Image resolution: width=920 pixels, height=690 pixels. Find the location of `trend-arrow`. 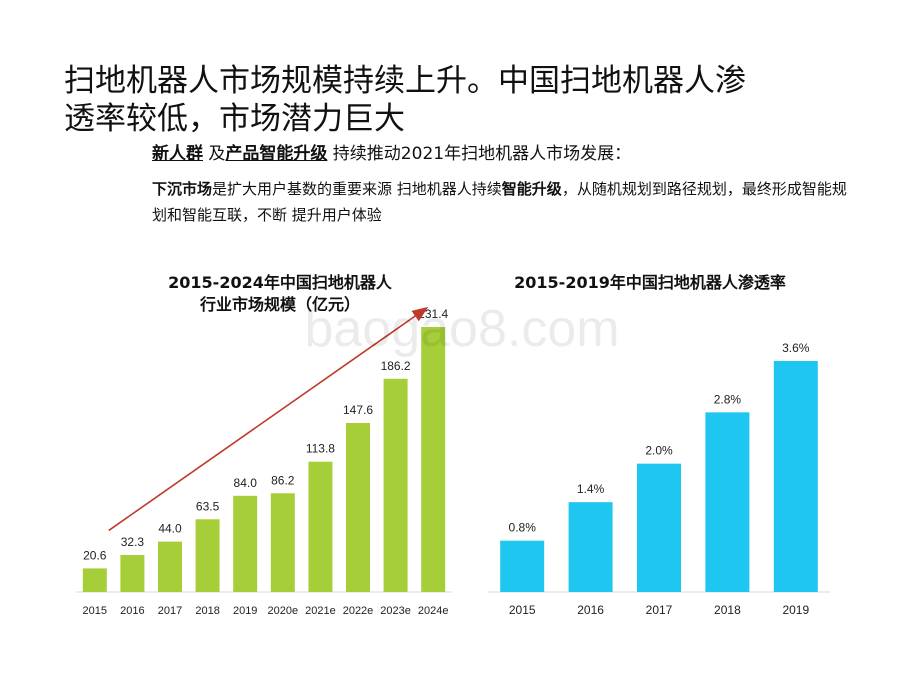

trend-arrow is located at coordinates (268, 419).